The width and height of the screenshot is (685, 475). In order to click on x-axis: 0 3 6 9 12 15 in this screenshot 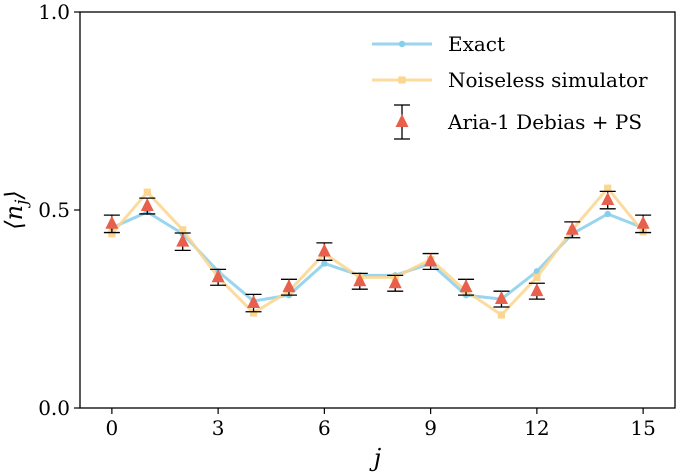, I will do `click(381, 424)`.